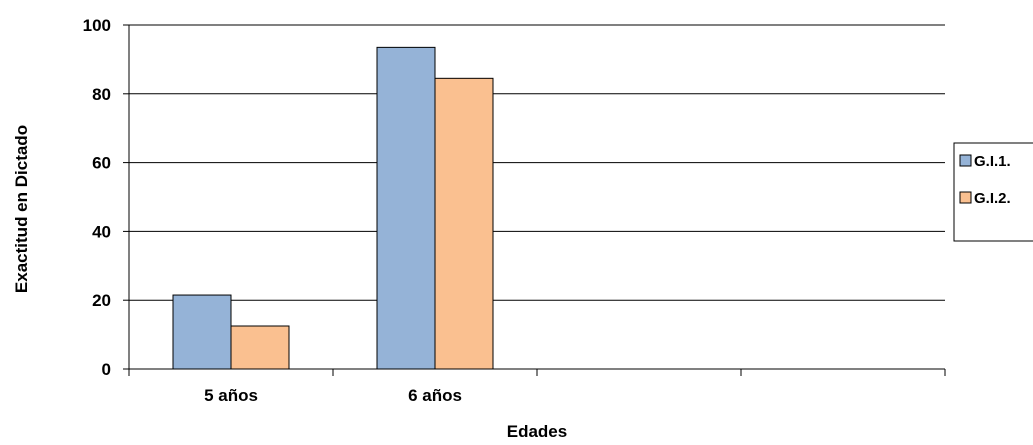 The height and width of the screenshot is (445, 1033). Describe the element at coordinates (992, 161) in the screenshot. I see `legend-label-1: G.I.1.` at that location.